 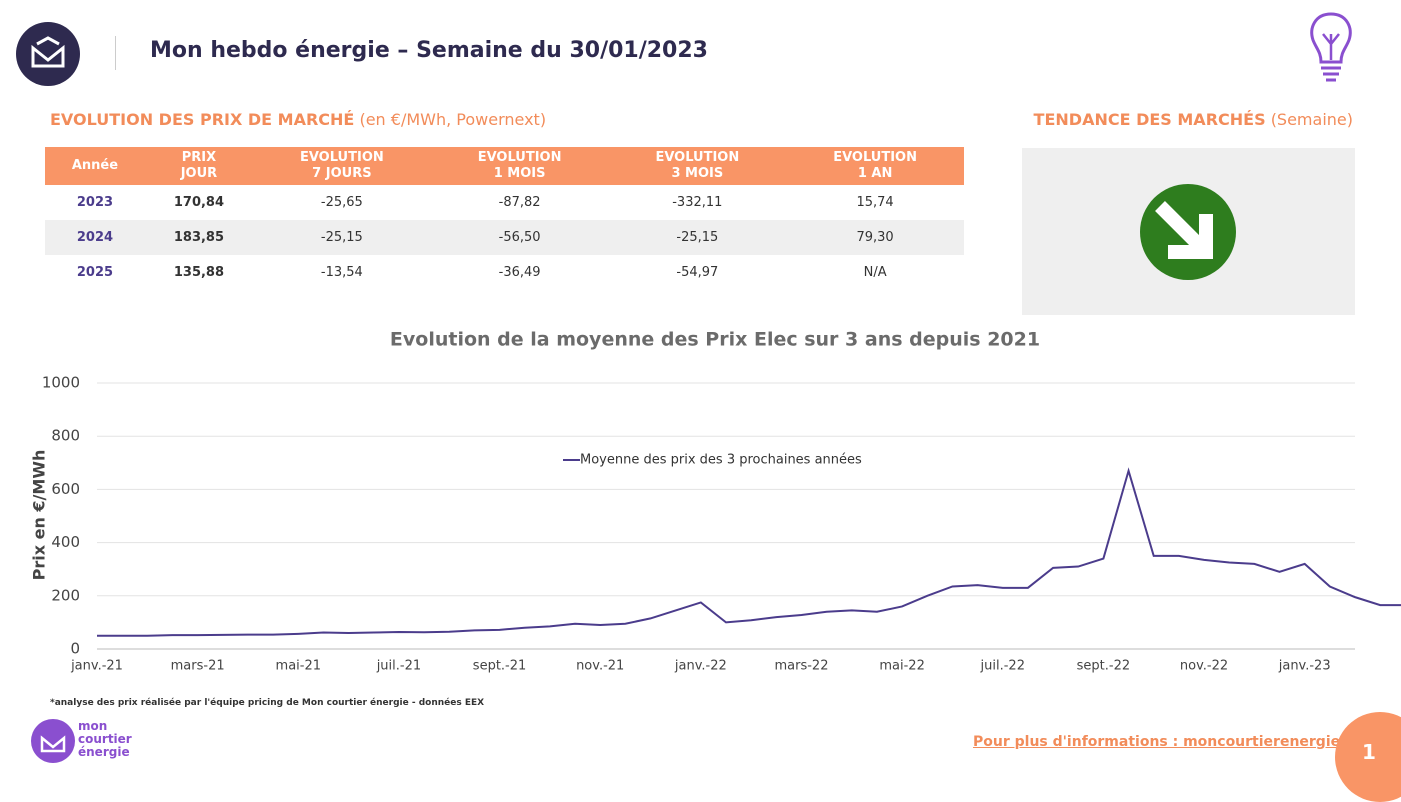 I want to click on table-cell: N/A, so click(x=875, y=272).